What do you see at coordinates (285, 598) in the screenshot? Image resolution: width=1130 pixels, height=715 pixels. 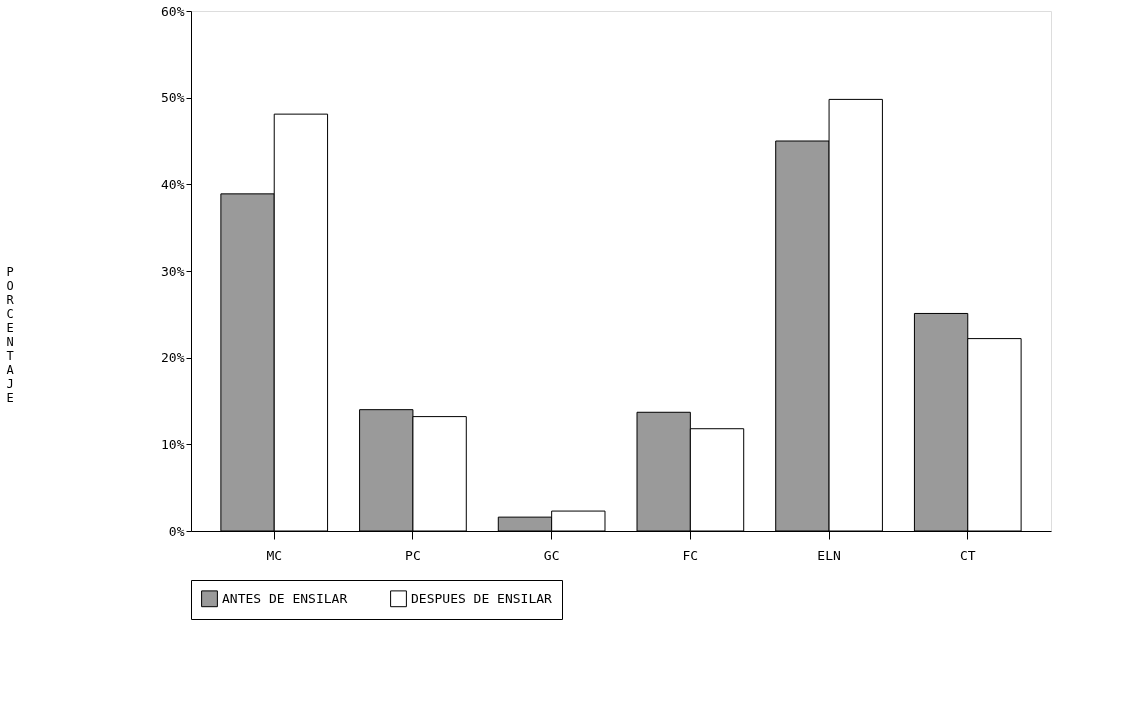 I see `legend-label: ANTES DE ENSILAR` at bounding box center [285, 598].